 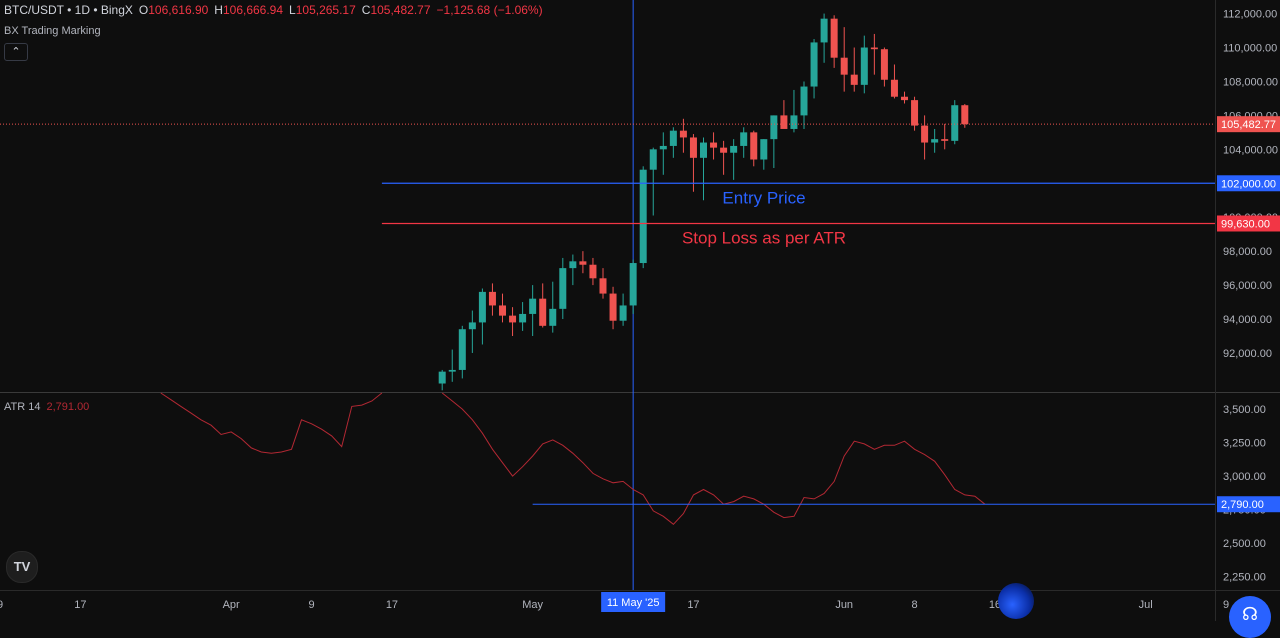 I want to click on indicator-name: BX Trading Marking, so click(x=52, y=31).